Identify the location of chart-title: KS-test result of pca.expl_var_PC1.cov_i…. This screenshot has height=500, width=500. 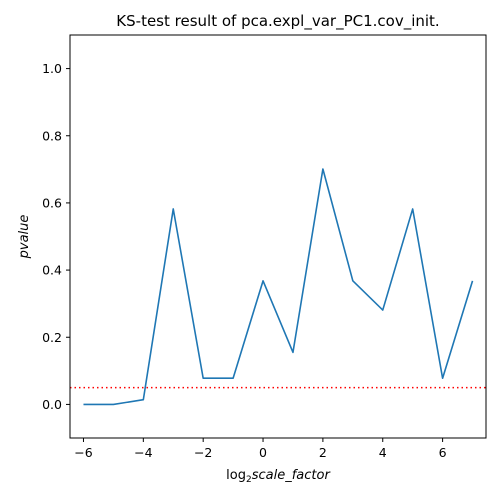
(277, 21).